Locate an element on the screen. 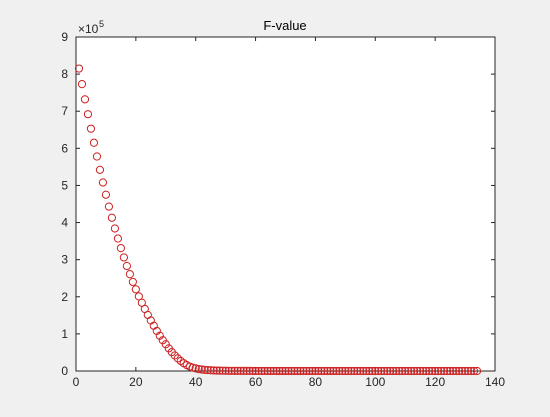 This screenshot has height=417, width=550. y-tick-label: 0 is located at coordinates (64, 371).